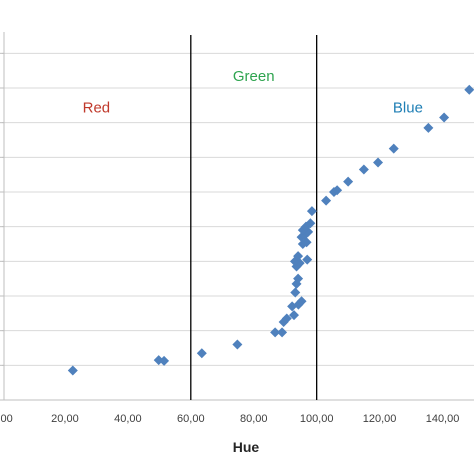 The image size is (474, 474). I want to click on y-axis-ticks, so click(2, 226).